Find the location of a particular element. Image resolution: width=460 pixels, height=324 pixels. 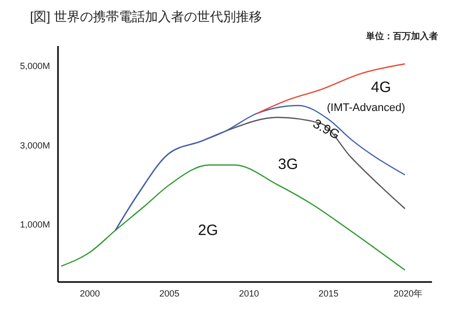

x-tick-label: 2010 is located at coordinates (248, 293).